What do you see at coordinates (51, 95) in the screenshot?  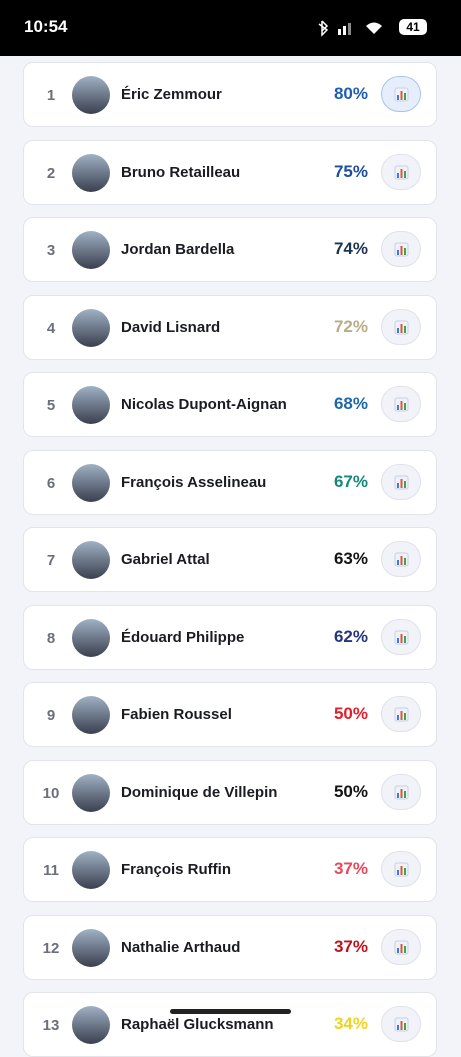 I see `rank: 1` at bounding box center [51, 95].